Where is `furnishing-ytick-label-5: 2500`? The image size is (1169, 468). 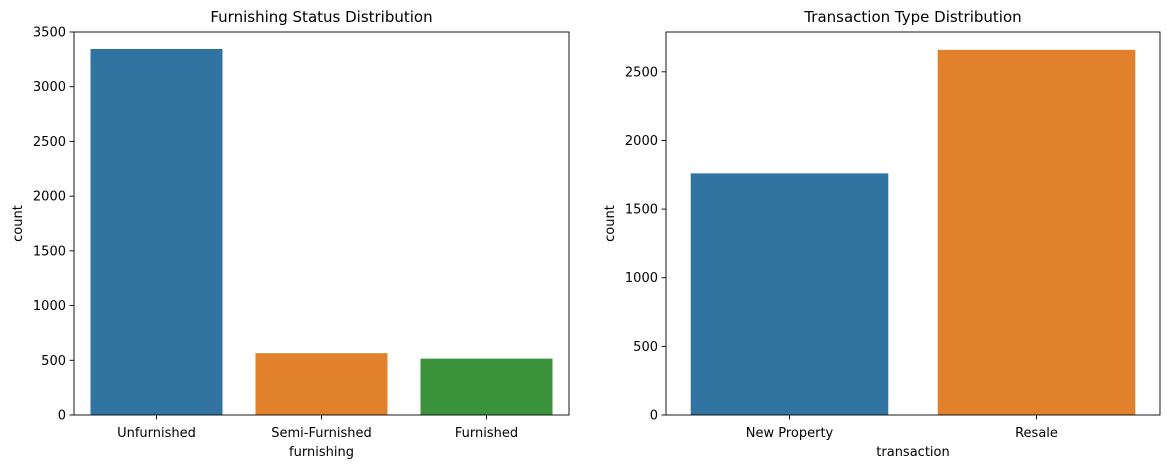 furnishing-ytick-label-5: 2500 is located at coordinates (49, 142).